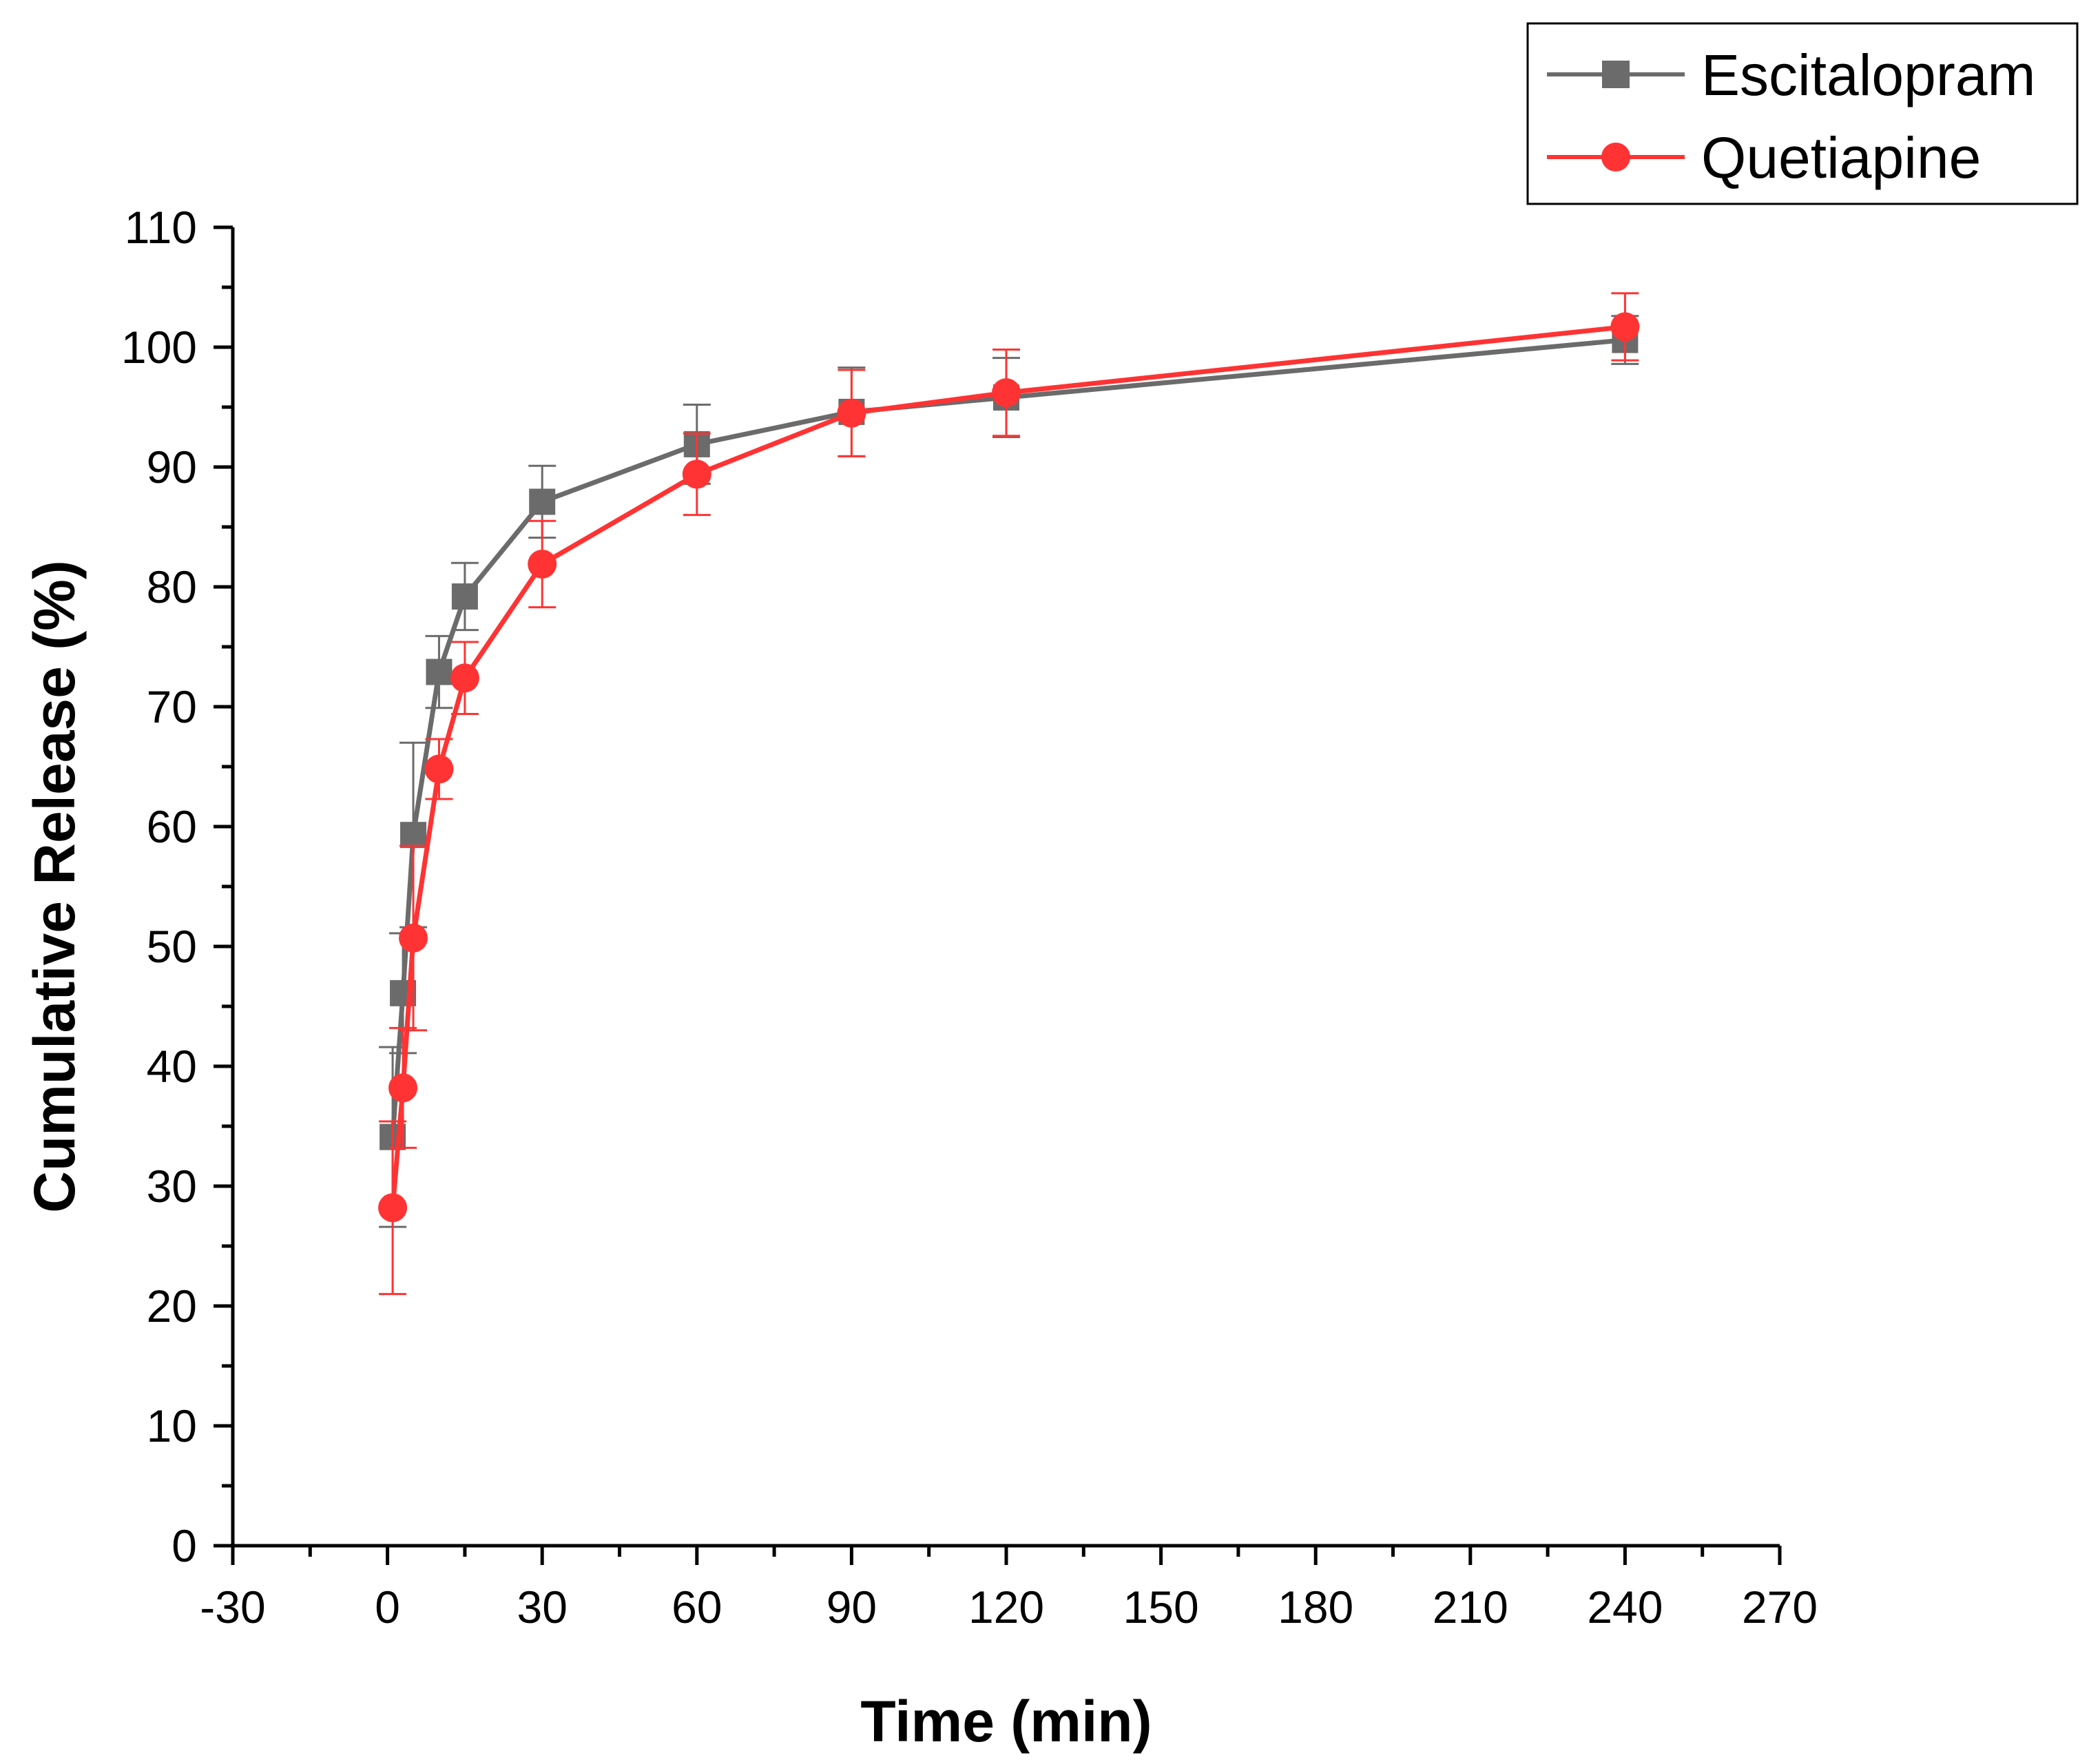  What do you see at coordinates (172, 1066) in the screenshot?
I see `y-tick-label: 40` at bounding box center [172, 1066].